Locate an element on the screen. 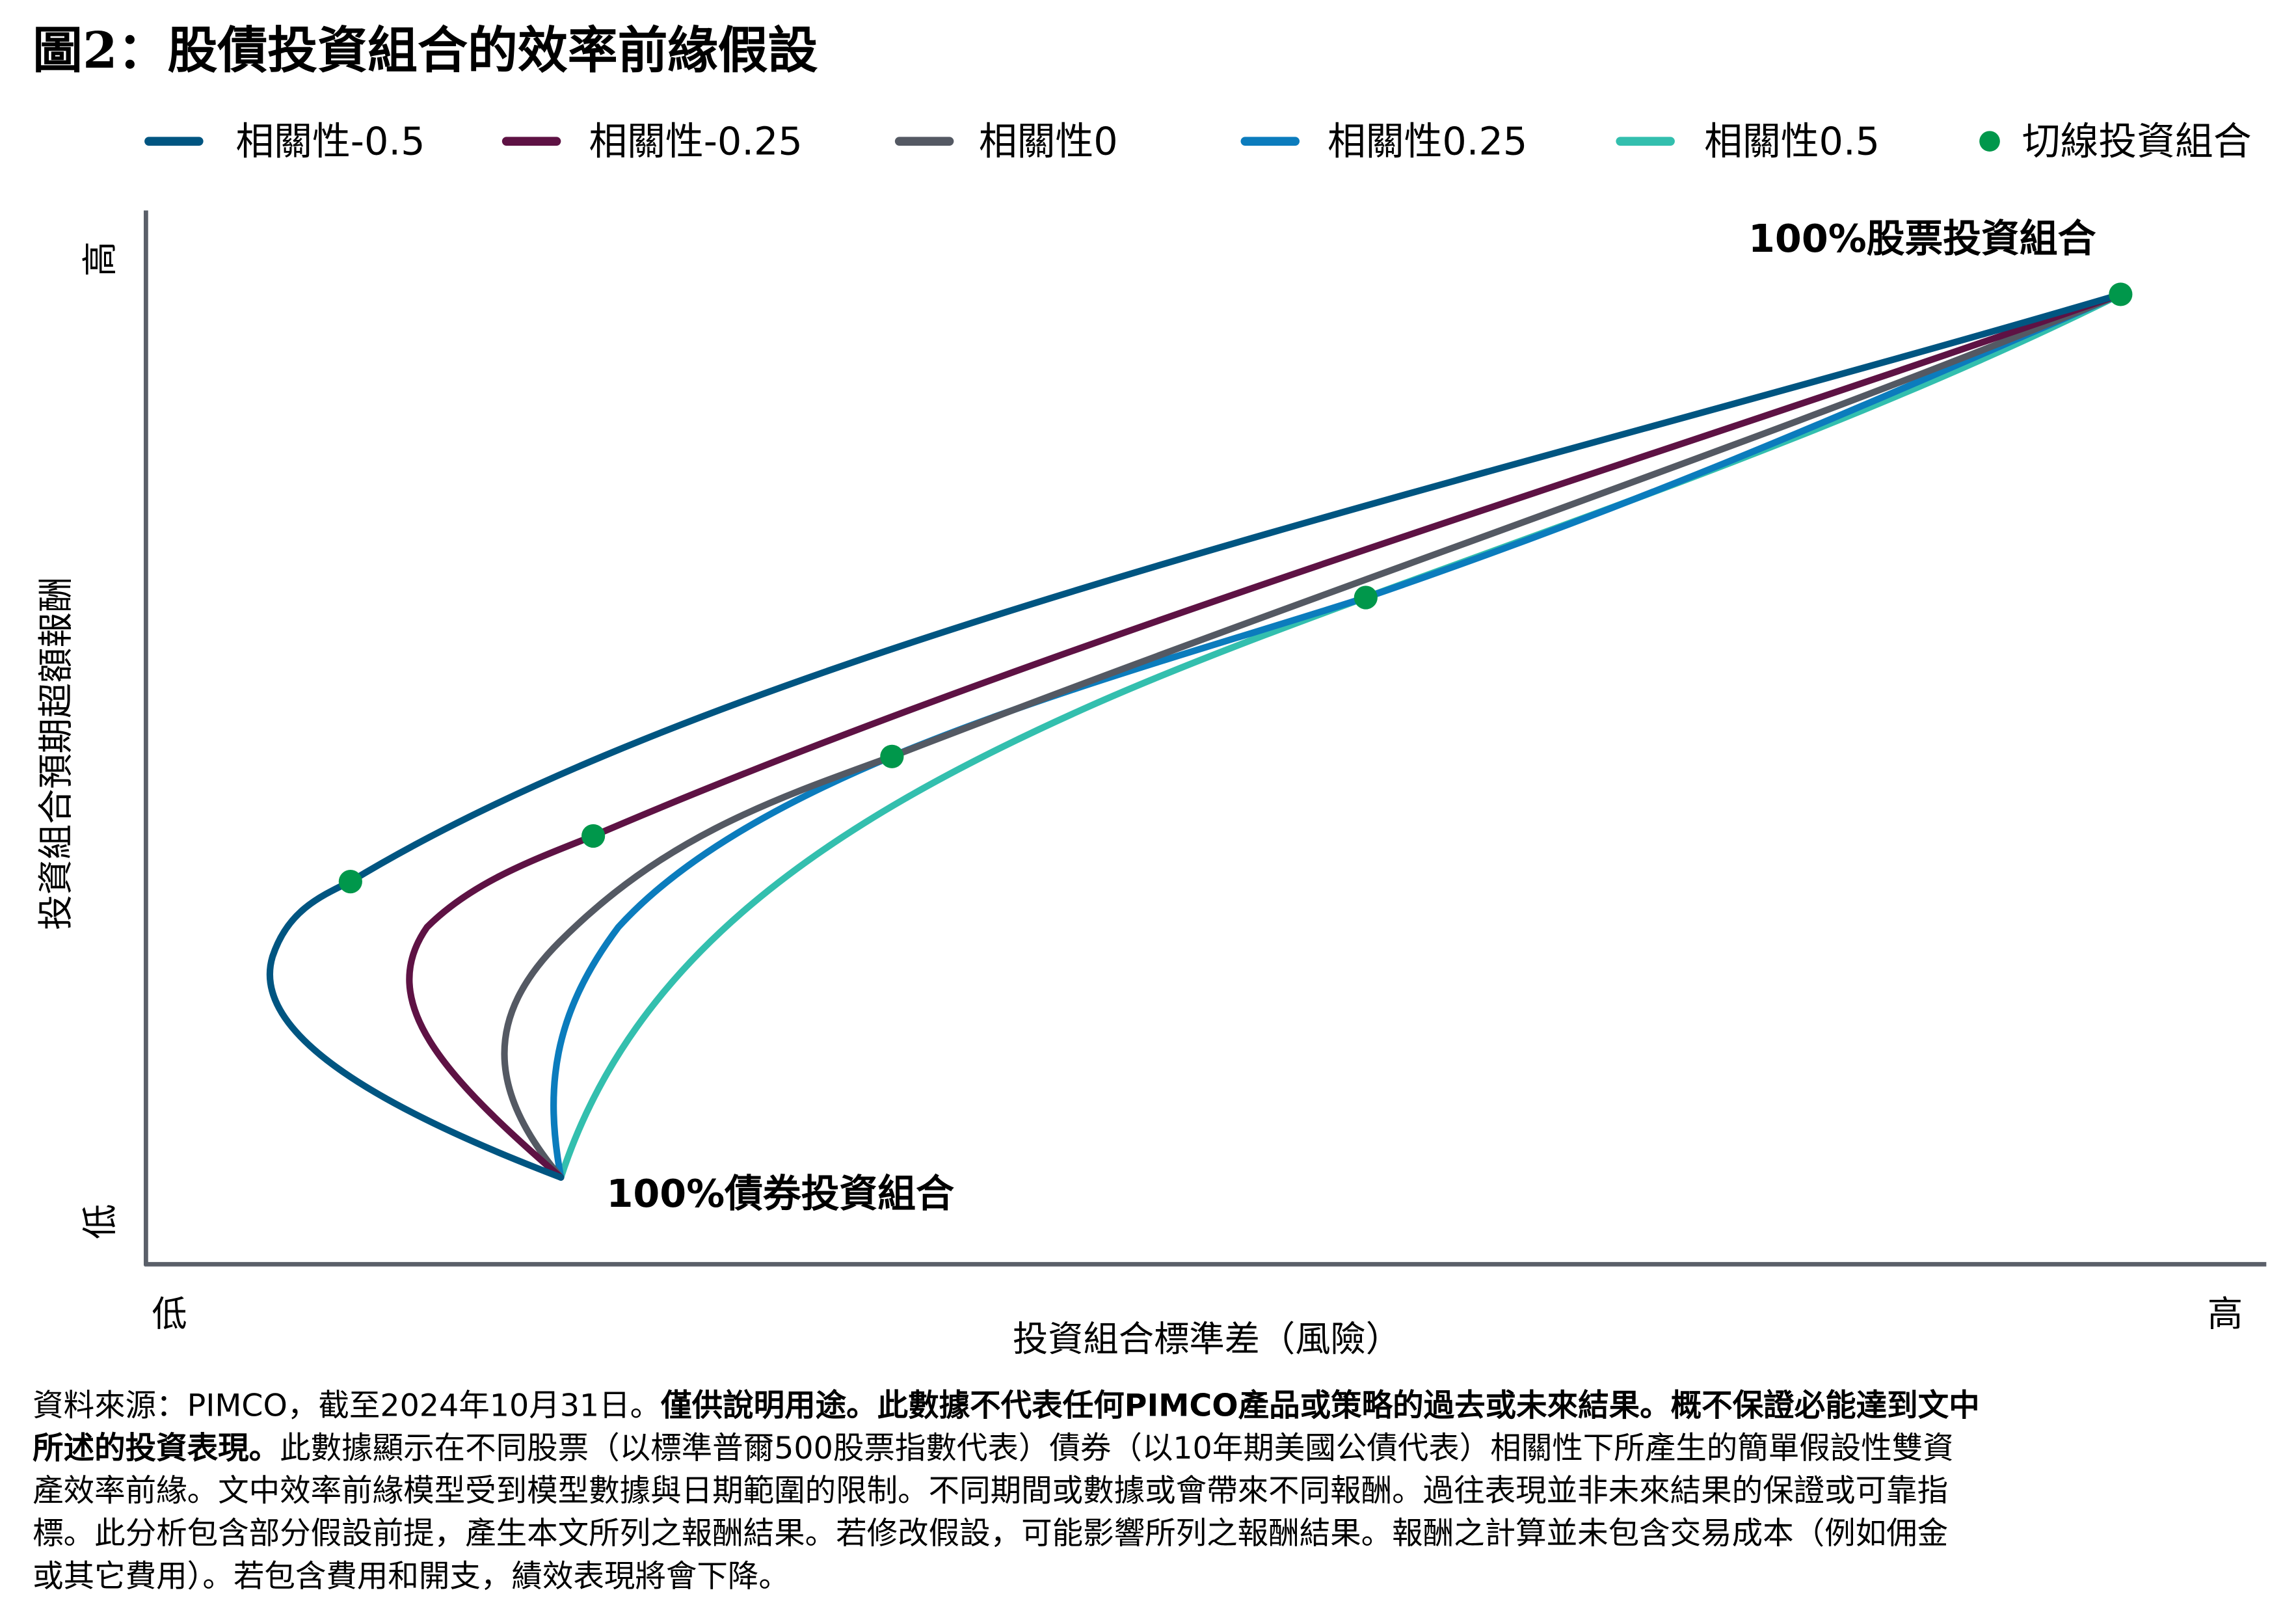  y-axis-low-label: 低 is located at coordinates (99, 1221).